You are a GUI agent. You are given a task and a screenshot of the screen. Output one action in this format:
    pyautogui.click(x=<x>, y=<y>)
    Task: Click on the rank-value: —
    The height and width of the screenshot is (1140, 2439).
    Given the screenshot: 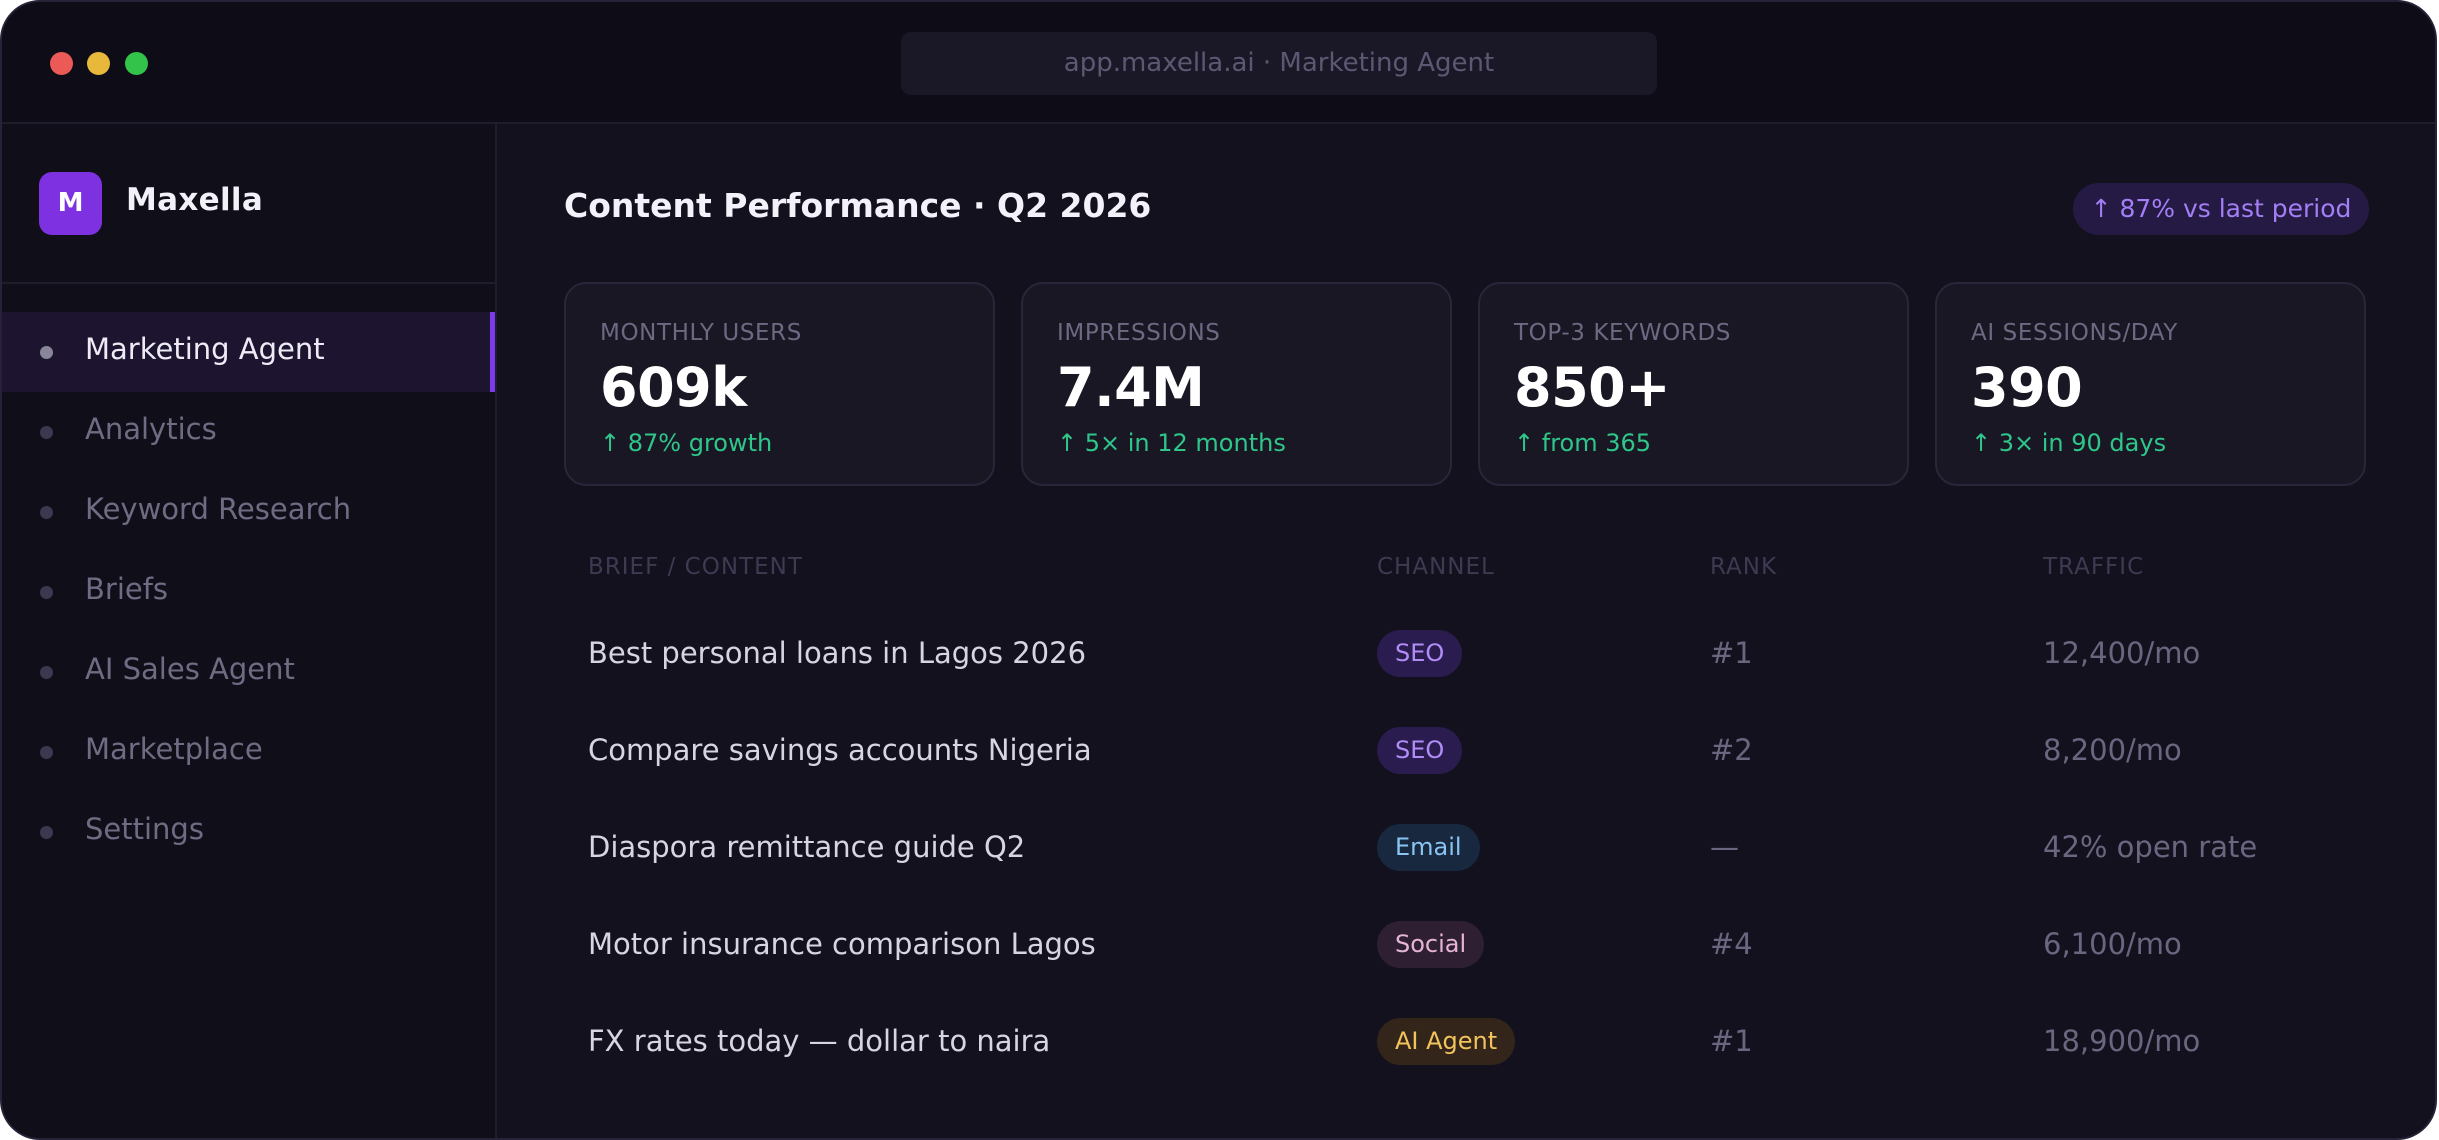 What is the action you would take?
    pyautogui.click(x=1724, y=847)
    